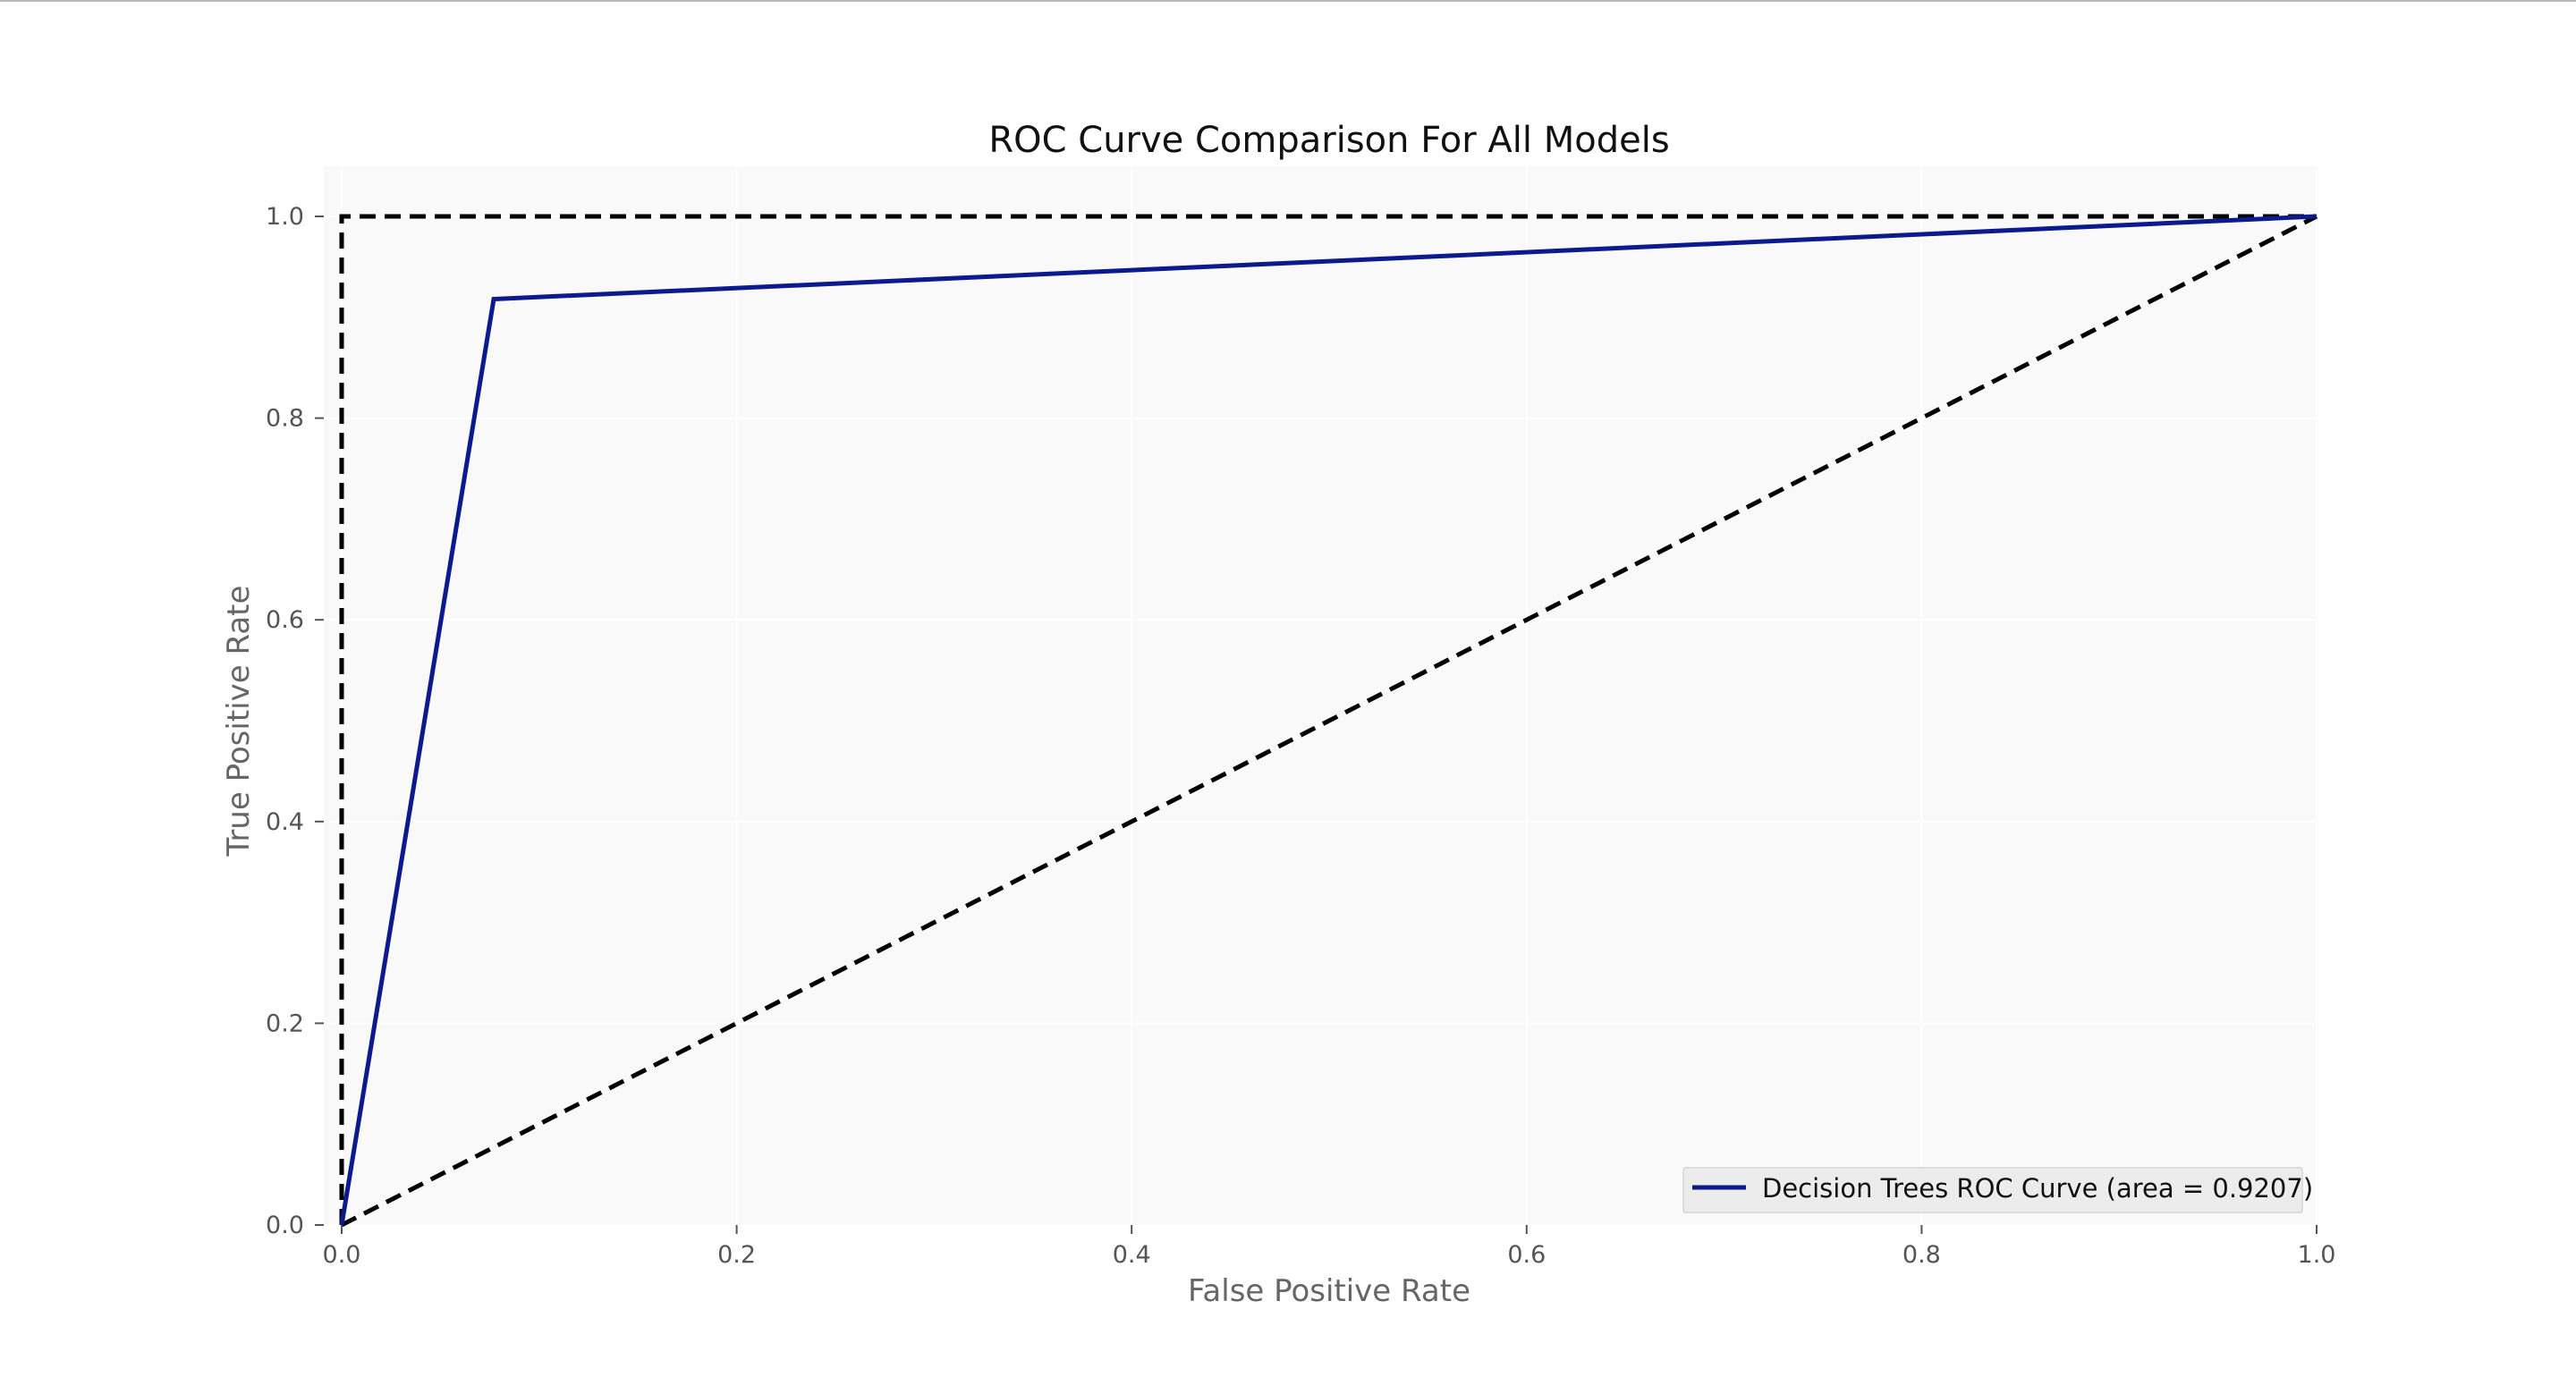  Describe the element at coordinates (1329, 1291) in the screenshot. I see `x-axis-label: False Positive Rate` at that location.